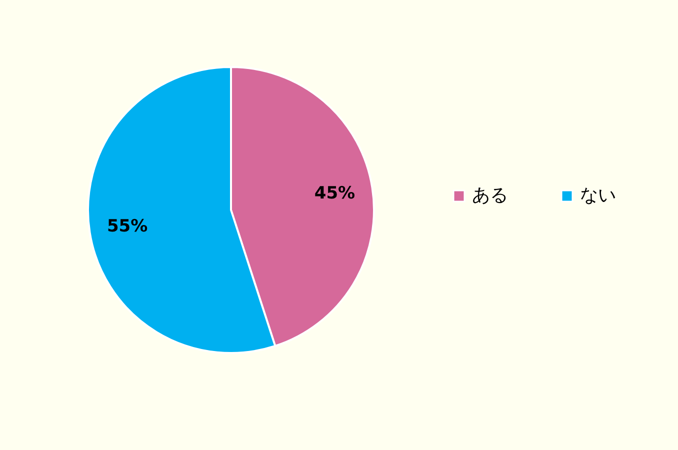  What do you see at coordinates (490, 195) in the screenshot?
I see `legend-label: ある` at bounding box center [490, 195].